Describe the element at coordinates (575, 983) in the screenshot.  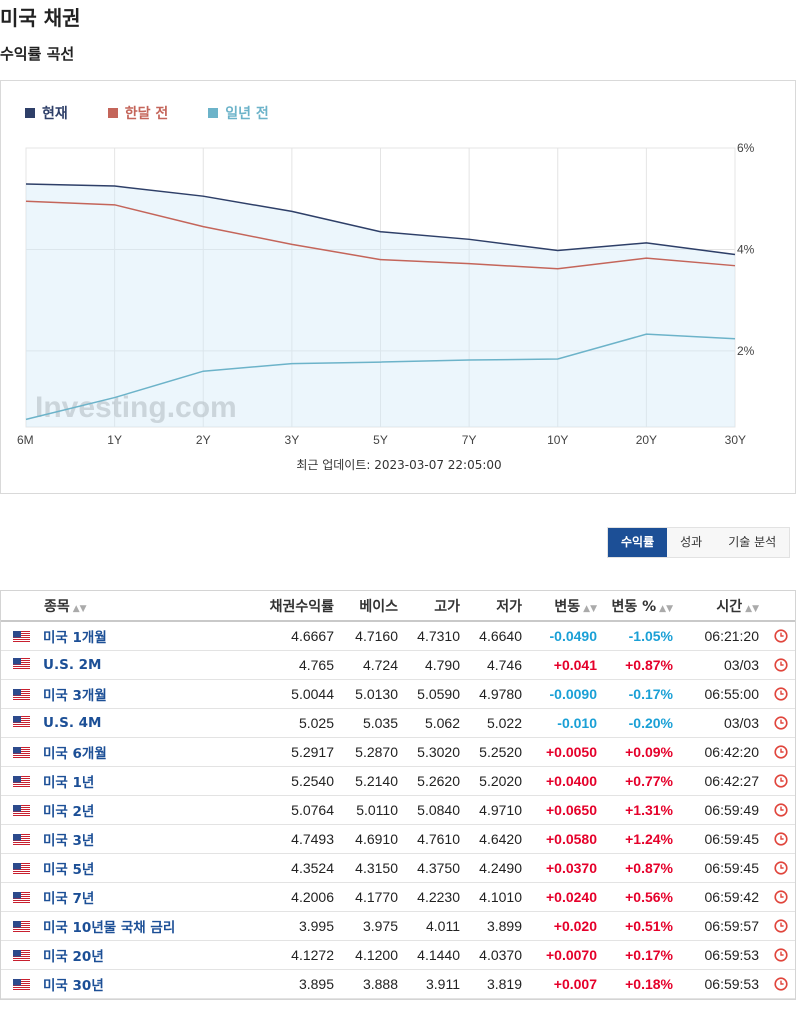
I see `change-cell: +0.007` at that location.